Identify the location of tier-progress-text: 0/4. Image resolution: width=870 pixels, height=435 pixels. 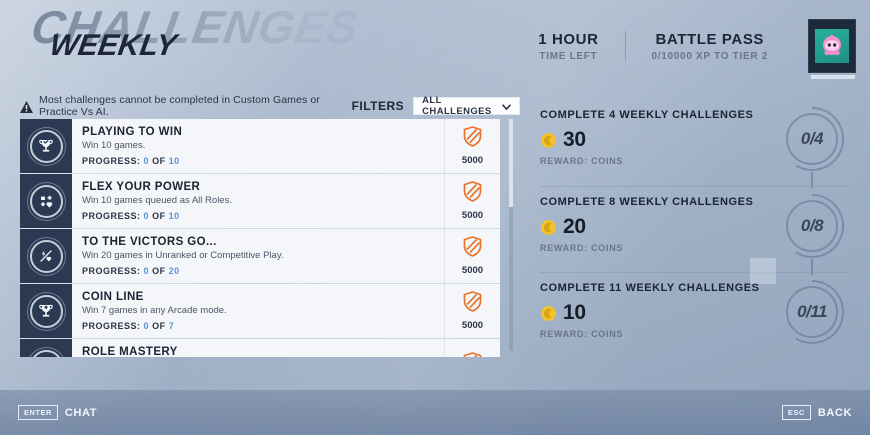
(812, 138).